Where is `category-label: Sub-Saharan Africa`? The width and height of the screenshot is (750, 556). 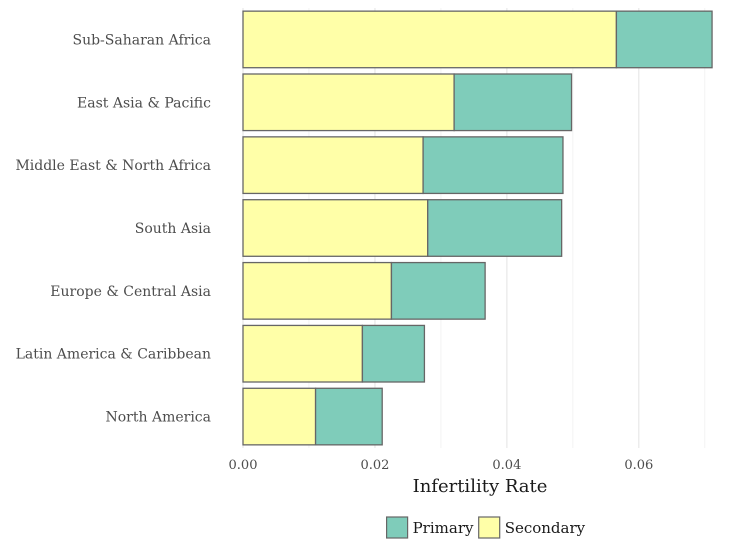
category-label: Sub-Saharan Africa is located at coordinates (141, 40).